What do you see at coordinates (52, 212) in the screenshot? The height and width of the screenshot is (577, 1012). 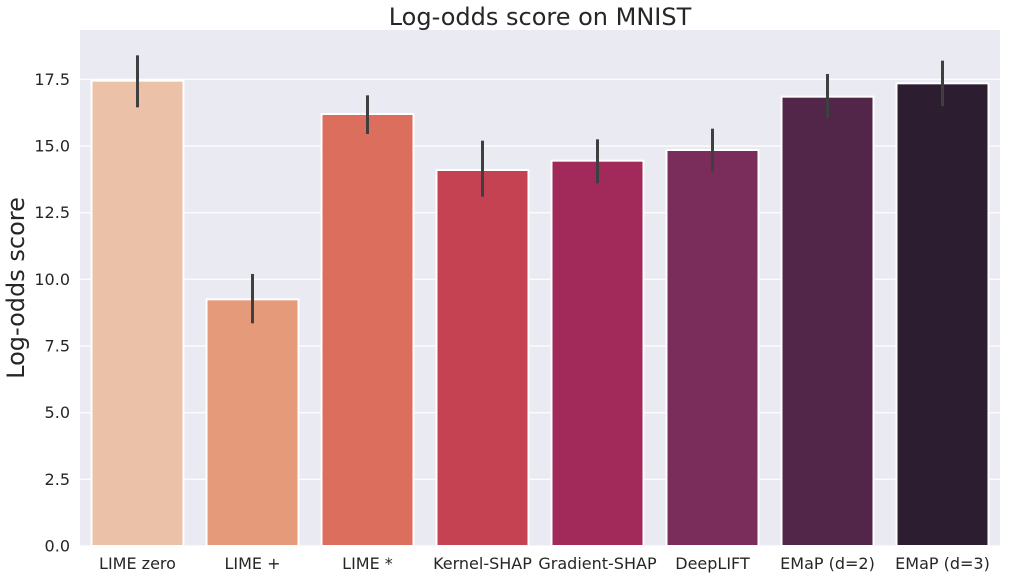 I see `y-tick-label: 12.5` at bounding box center [52, 212].